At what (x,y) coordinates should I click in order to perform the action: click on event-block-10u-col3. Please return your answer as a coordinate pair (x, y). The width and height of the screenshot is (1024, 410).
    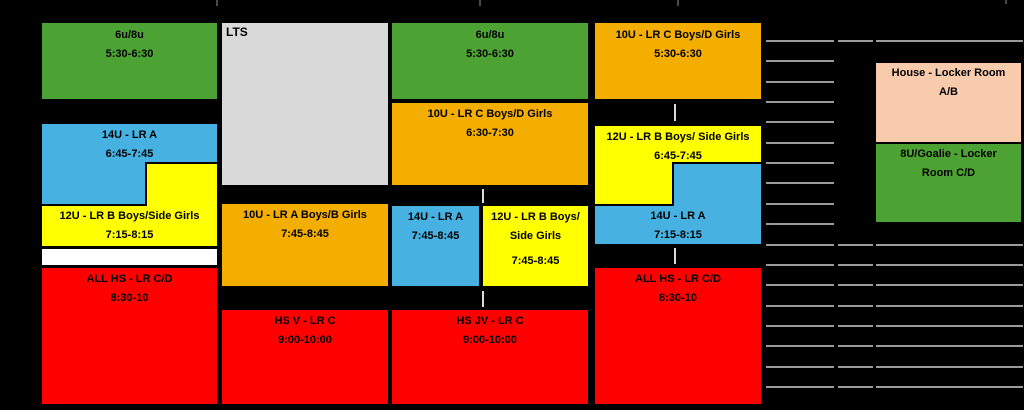
    Looking at the image, I should click on (490, 144).